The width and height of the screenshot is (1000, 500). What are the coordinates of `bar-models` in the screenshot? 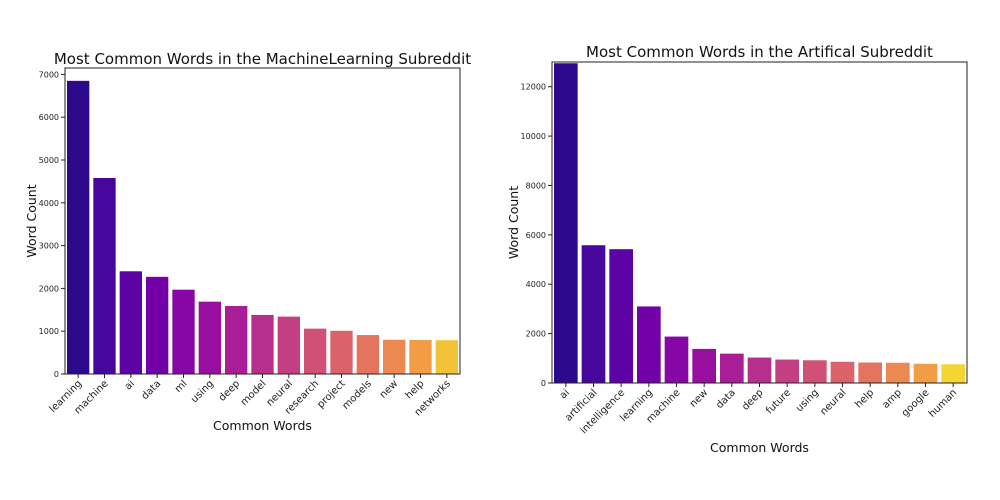 It's located at (367, 354).